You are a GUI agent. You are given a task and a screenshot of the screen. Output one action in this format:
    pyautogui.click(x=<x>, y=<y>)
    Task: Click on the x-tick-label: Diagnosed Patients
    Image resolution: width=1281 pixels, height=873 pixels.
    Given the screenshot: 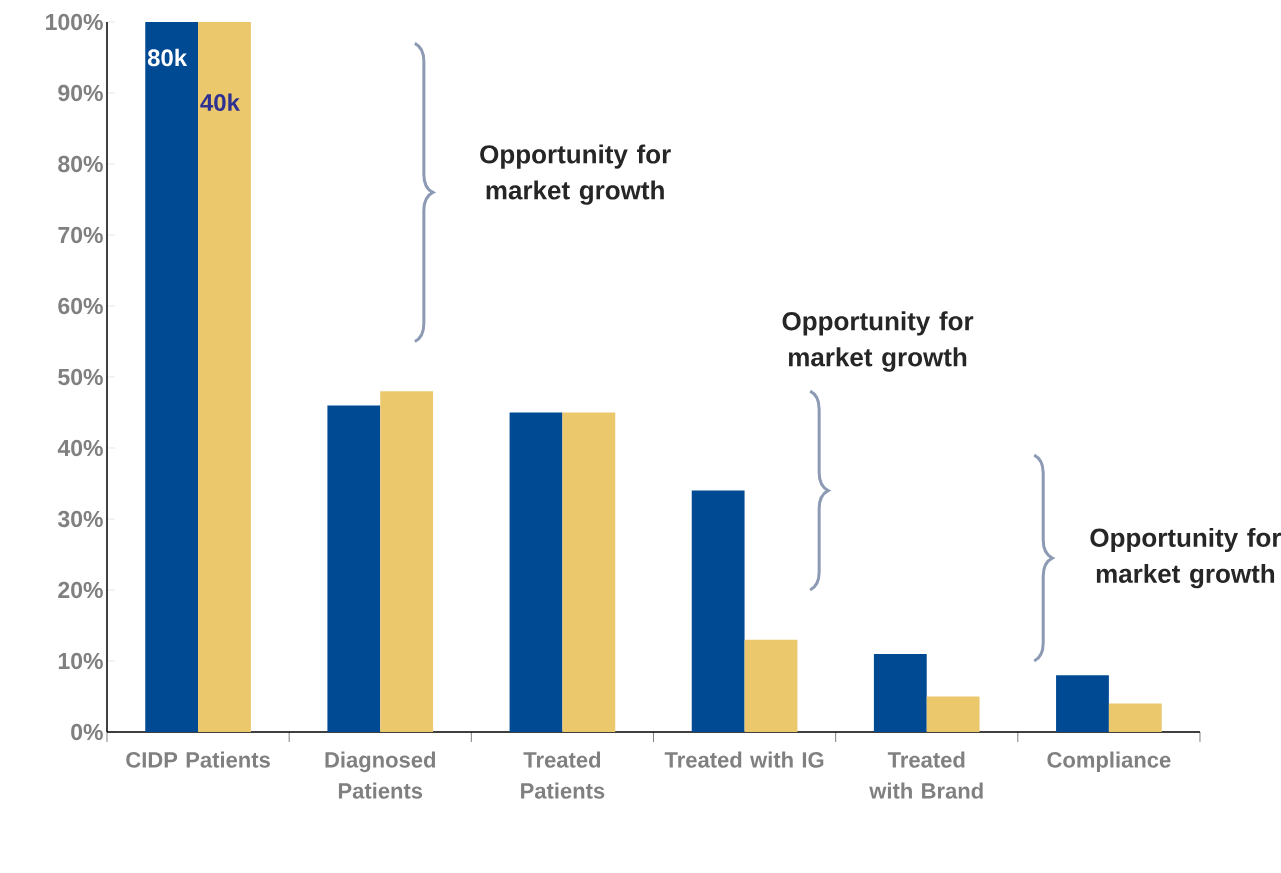 What is the action you would take?
    pyautogui.click(x=380, y=775)
    